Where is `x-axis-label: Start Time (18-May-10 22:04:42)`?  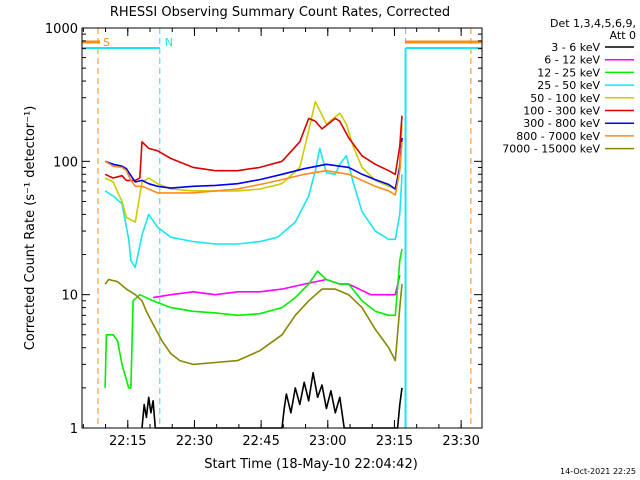
x-axis-label: Start Time (18-May-10 22:04:42) is located at coordinates (311, 464).